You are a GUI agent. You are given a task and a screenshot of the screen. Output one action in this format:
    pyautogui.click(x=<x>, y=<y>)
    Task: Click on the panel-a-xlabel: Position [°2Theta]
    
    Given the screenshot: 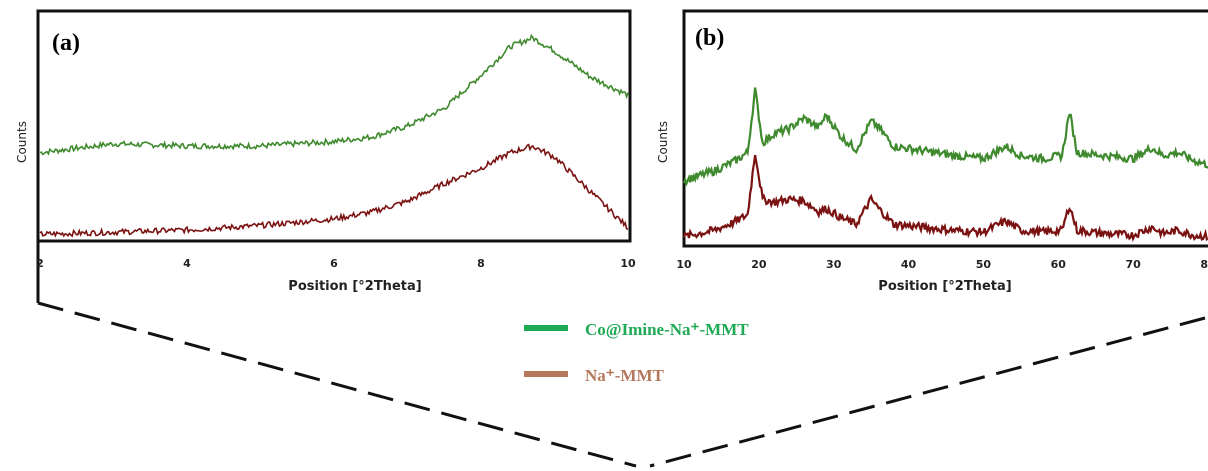 What is the action you would take?
    pyautogui.click(x=354, y=286)
    